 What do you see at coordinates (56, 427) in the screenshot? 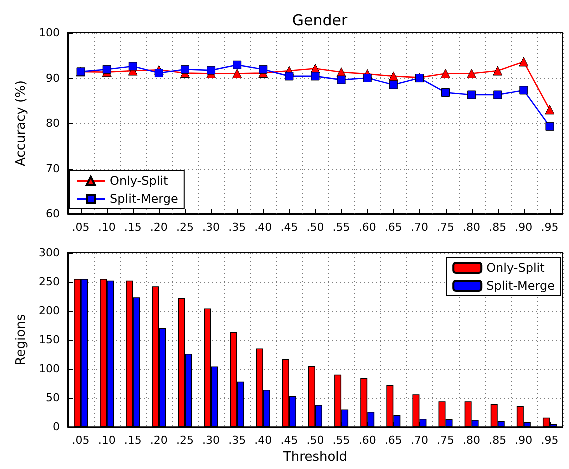
I see `y-tick-label: 0` at bounding box center [56, 427].